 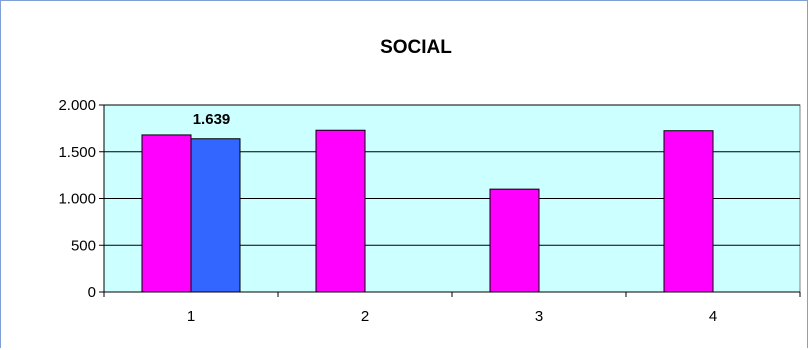 I want to click on y-tick-label: 2.000, so click(x=77, y=105).